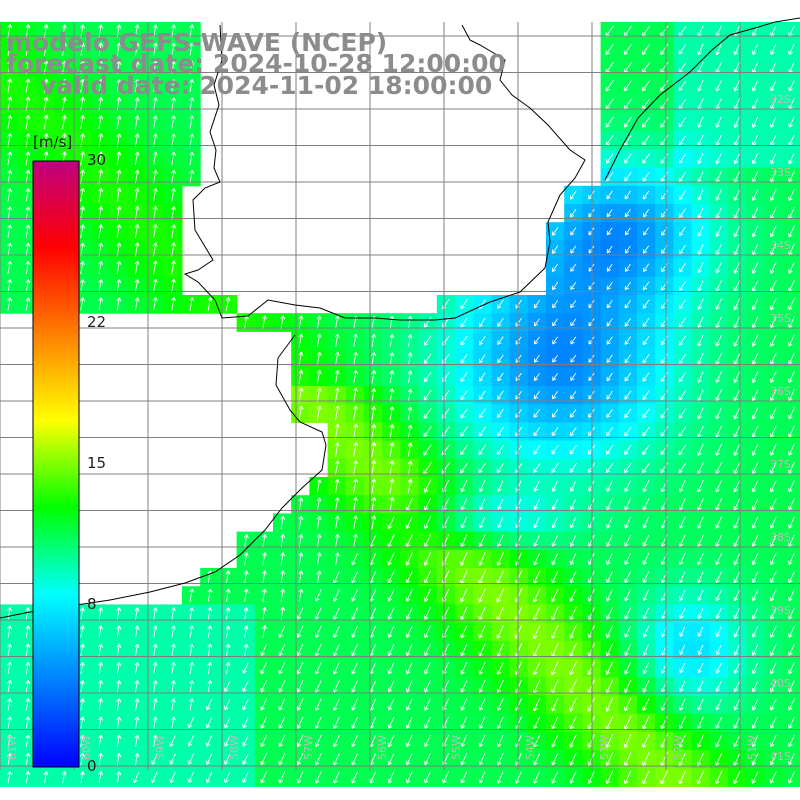 The image size is (800, 800). Describe the element at coordinates (256, 63) in the screenshot. I see `forecast-date: forecast date: 2024-10-28 12:00:00` at that location.